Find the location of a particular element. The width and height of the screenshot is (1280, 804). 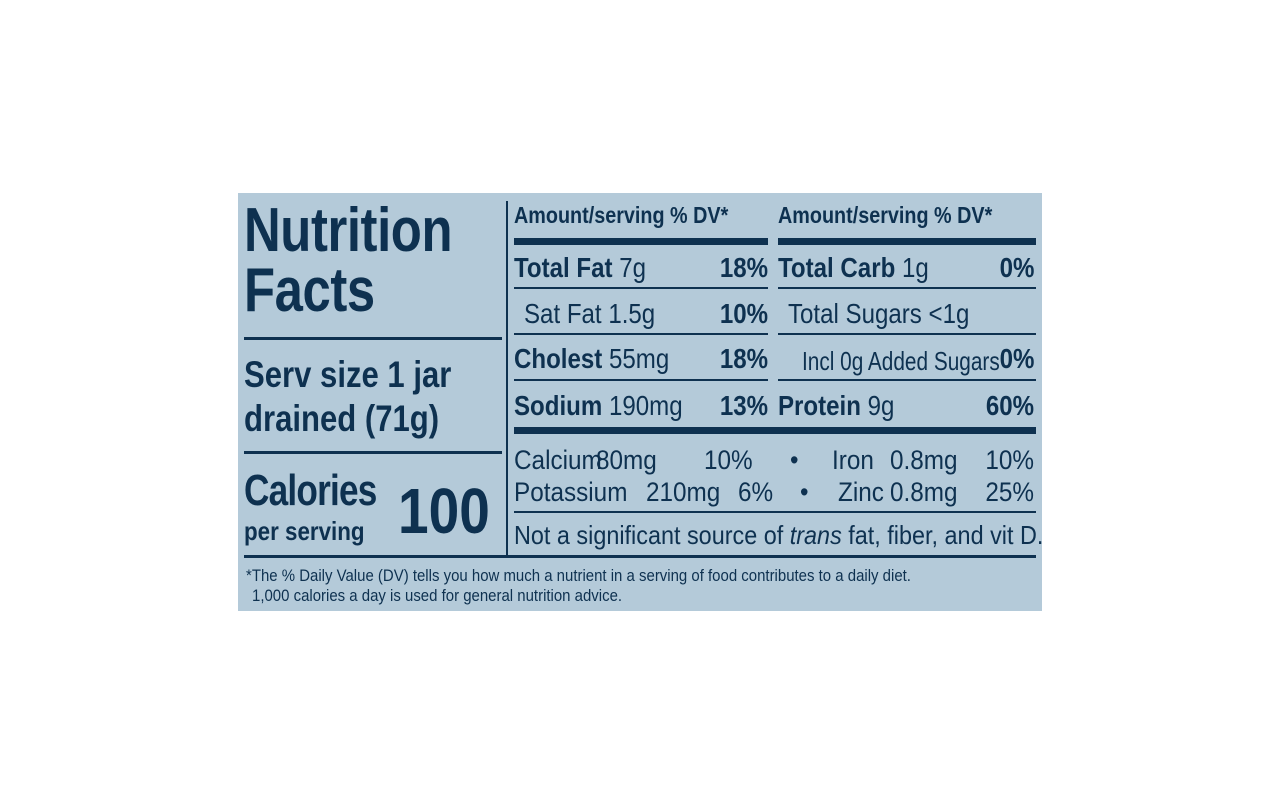

divider-serving is located at coordinates (373, 452).